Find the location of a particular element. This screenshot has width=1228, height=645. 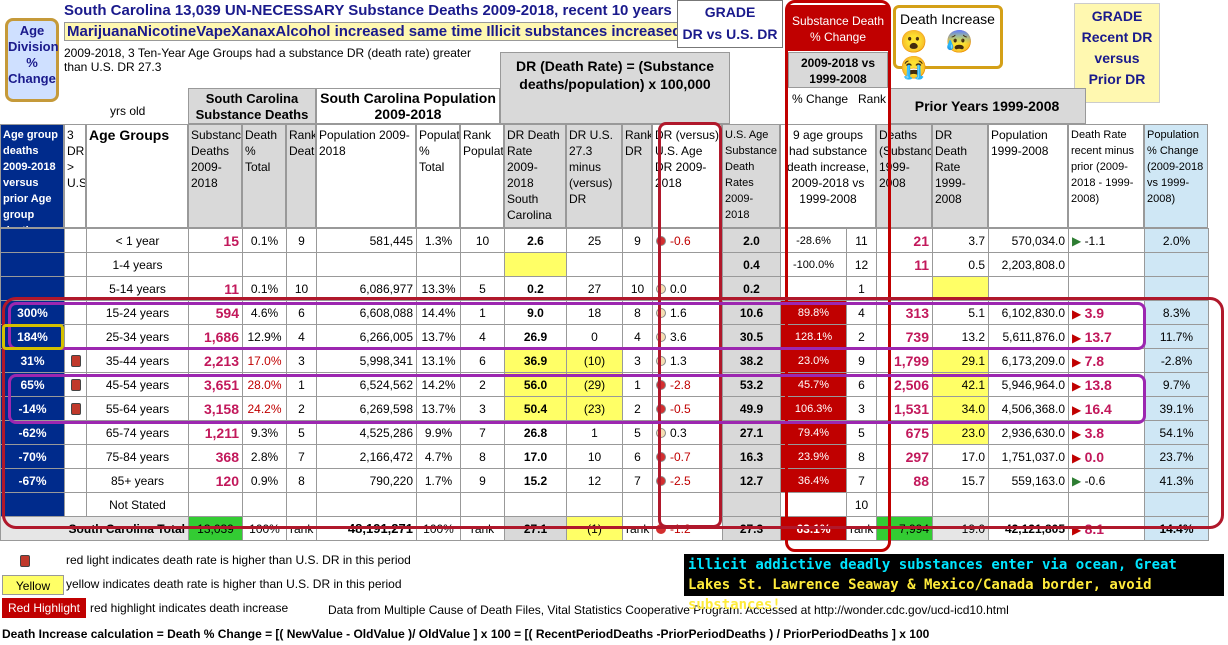

middle-rows-box is located at coordinates (577, 399).